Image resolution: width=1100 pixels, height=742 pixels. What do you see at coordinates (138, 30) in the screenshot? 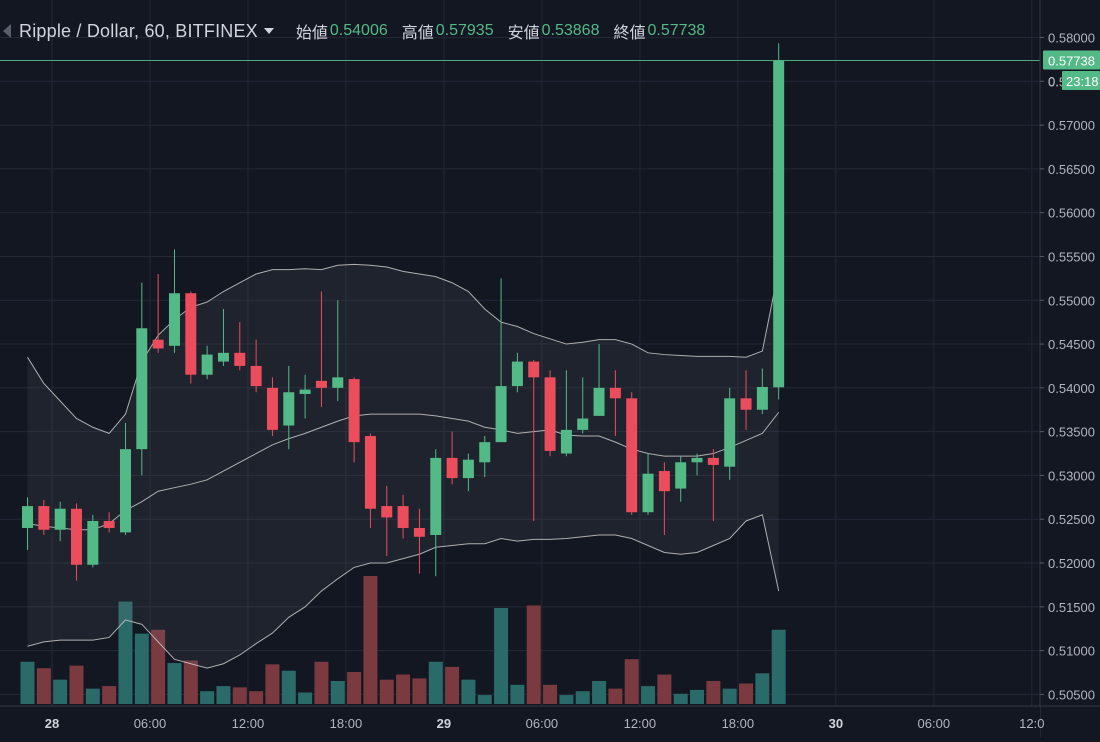
I see `symbol-title: Ripple / Dollar, 60, BITFINEX` at bounding box center [138, 30].